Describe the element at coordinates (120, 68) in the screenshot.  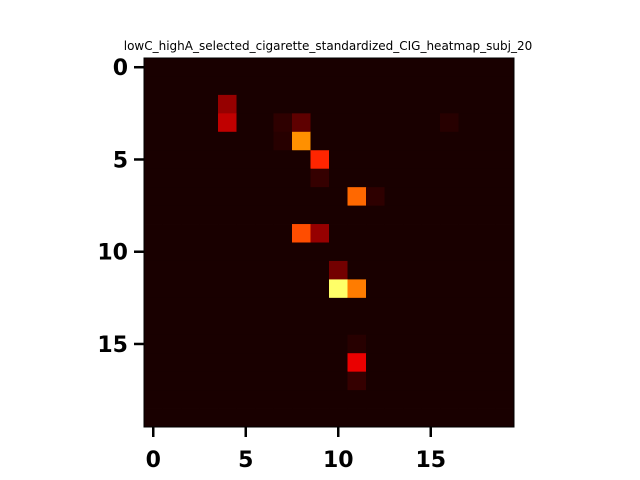
I see `y-tick-label: 0` at that location.